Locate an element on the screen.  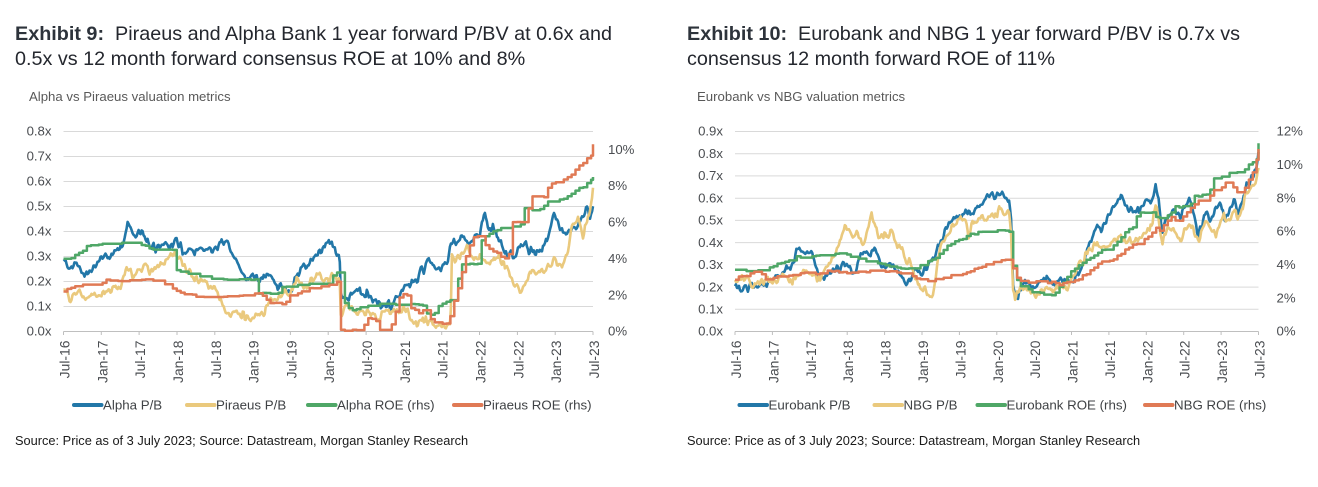
svg-text: Piraeus P/B is located at coordinates (251, 405).